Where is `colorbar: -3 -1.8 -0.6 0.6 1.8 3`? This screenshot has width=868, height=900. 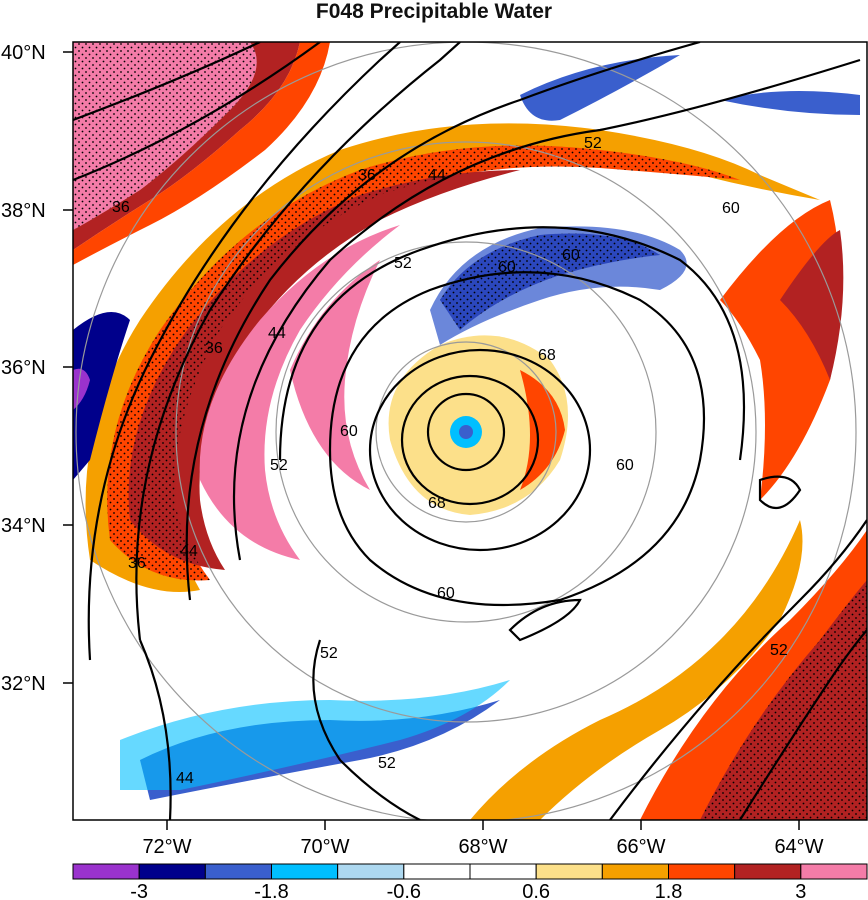 colorbar: -3 -1.8 -0.6 0.6 1.8 3 is located at coordinates (470, 881).